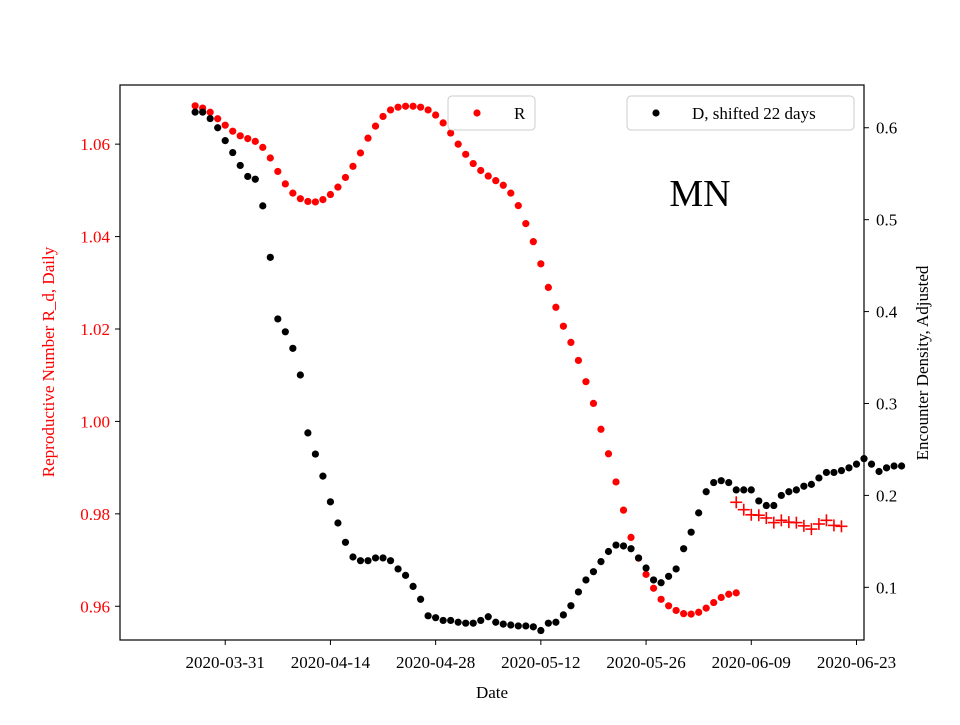  What do you see at coordinates (492, 692) in the screenshot?
I see `x-axis-label: Date` at bounding box center [492, 692].